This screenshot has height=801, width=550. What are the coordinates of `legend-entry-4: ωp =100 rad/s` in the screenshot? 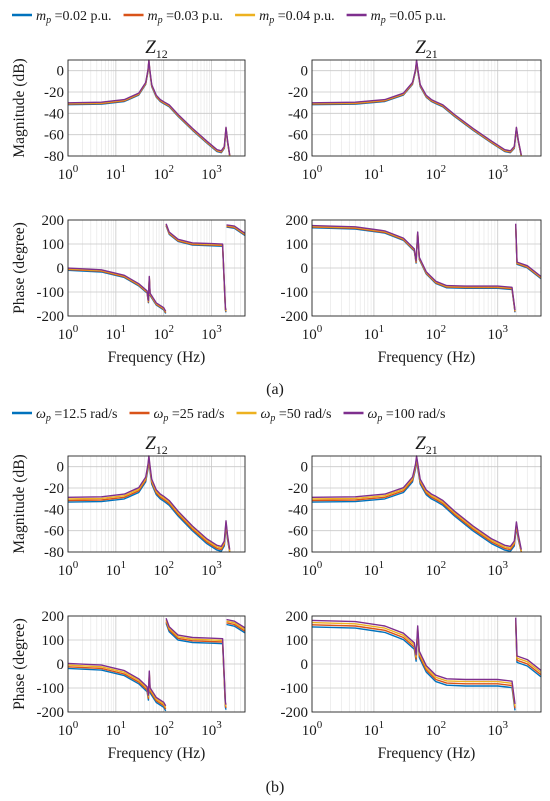 It's located at (394, 415).